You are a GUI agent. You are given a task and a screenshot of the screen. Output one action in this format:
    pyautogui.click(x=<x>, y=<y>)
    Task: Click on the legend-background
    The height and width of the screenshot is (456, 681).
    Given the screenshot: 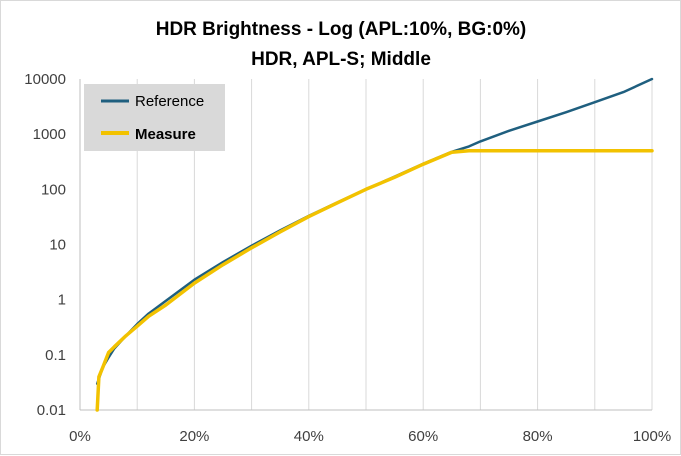 What is the action you would take?
    pyautogui.click(x=154, y=117)
    